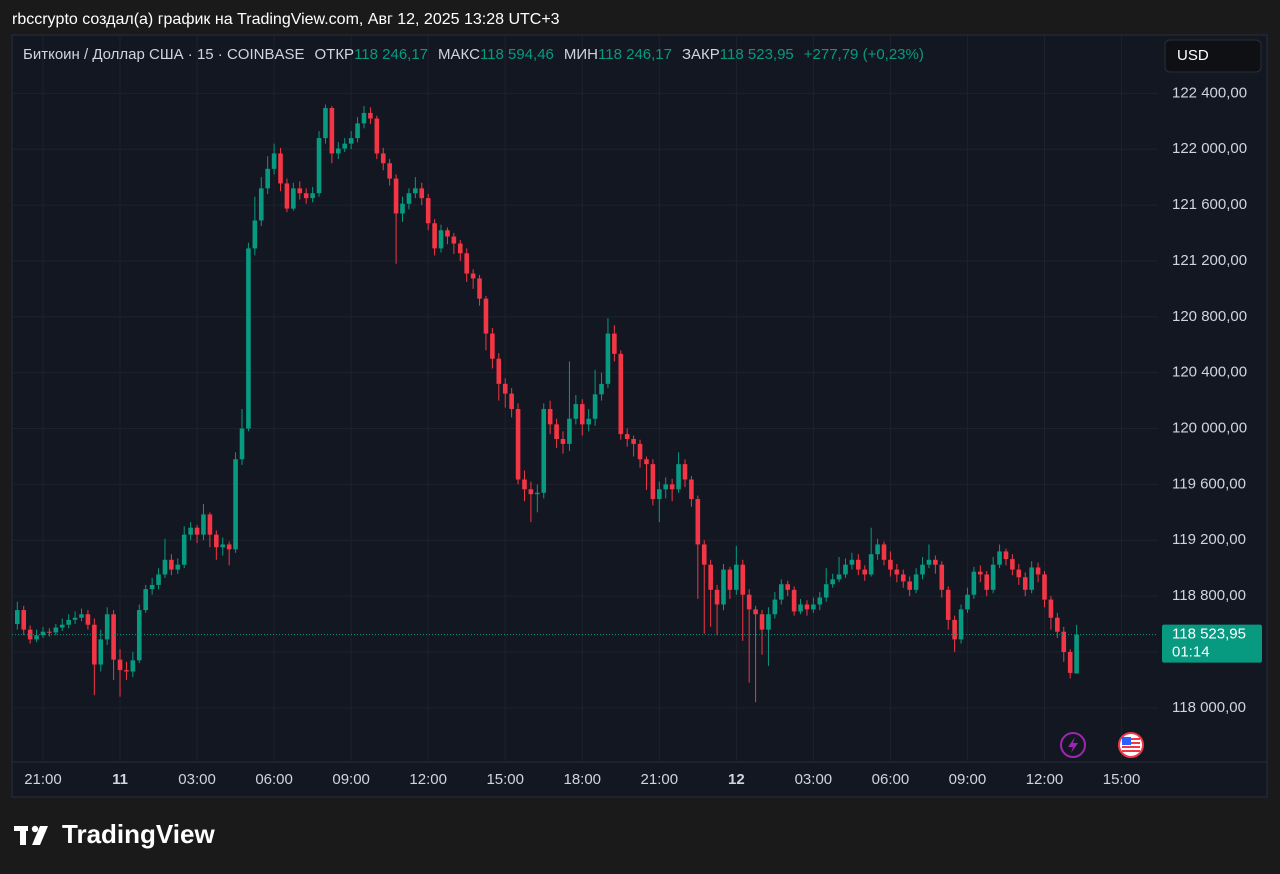  Describe the element at coordinates (1193, 55) in the screenshot. I see `currency-label: USD` at that location.